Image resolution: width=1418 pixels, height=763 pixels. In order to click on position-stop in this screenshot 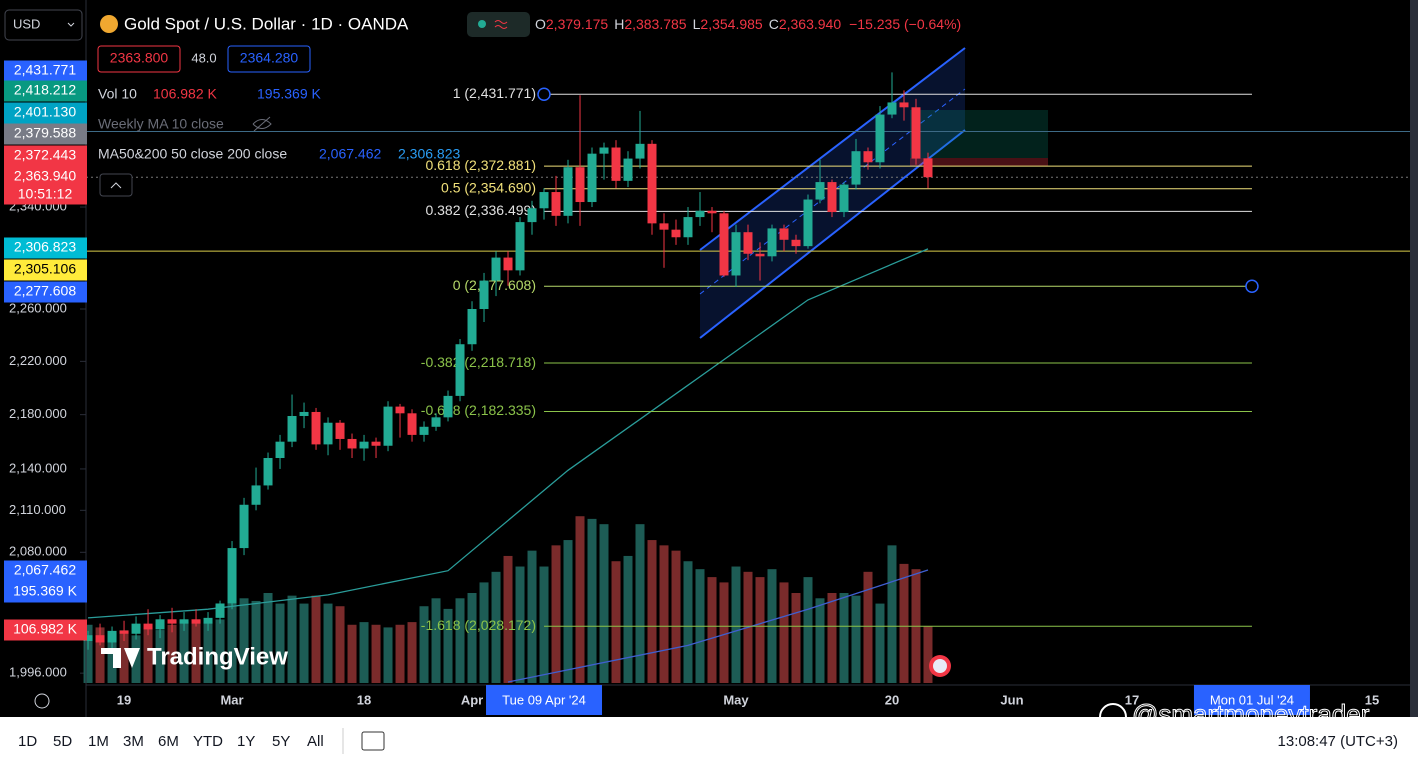, I will do `click(979, 162)`.